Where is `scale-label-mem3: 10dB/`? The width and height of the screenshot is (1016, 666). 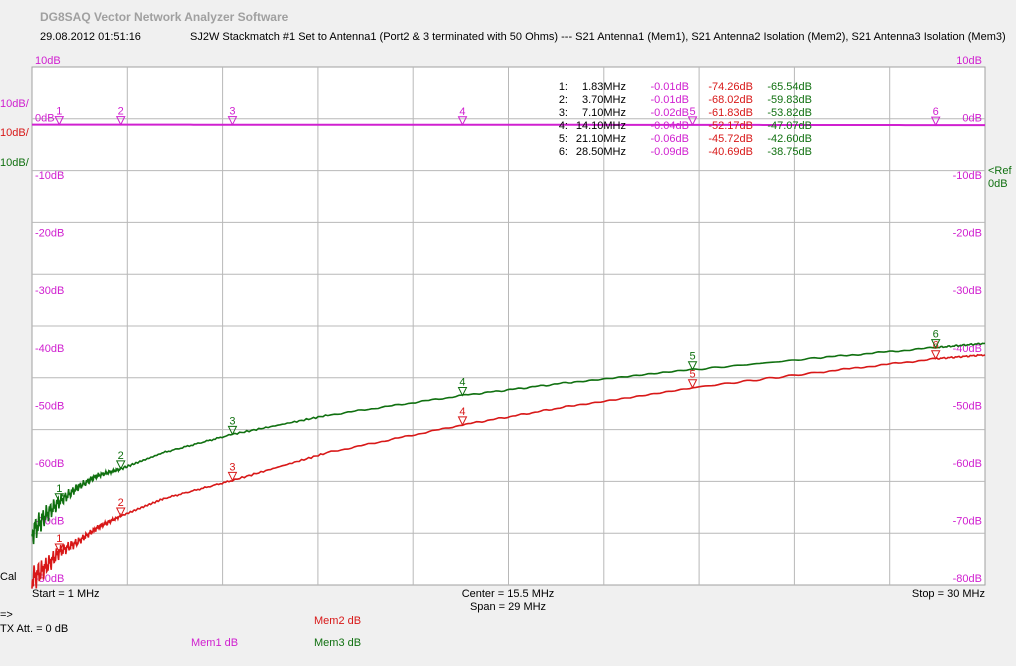
scale-label-mem3: 10dB/ is located at coordinates (15, 163).